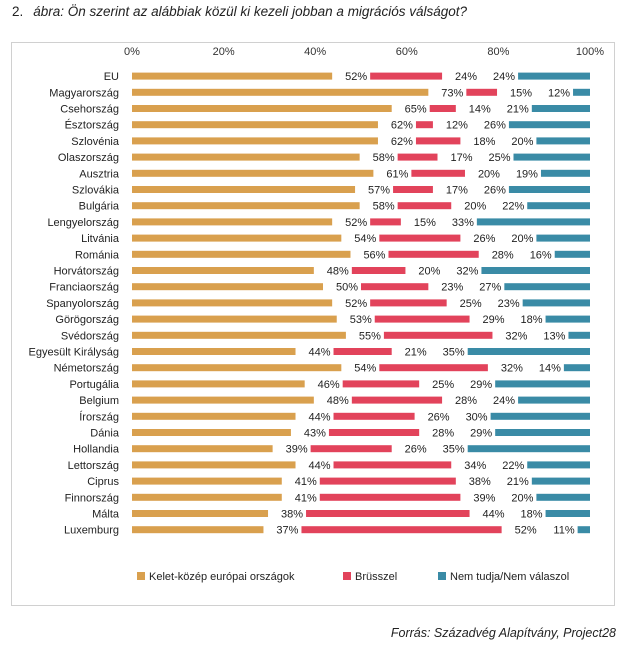  What do you see at coordinates (87, 320) in the screenshot?
I see `category-label: Görögország` at bounding box center [87, 320].